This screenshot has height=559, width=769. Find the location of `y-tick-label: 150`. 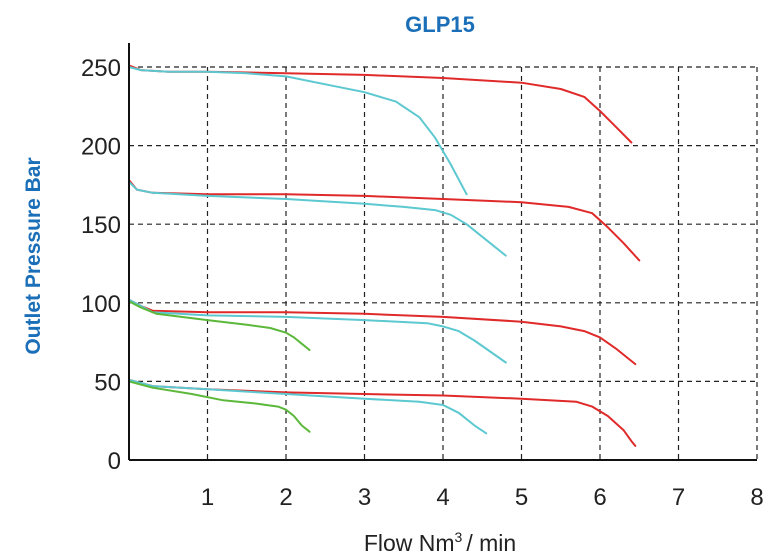

y-tick-label: 150 is located at coordinates (101, 225).